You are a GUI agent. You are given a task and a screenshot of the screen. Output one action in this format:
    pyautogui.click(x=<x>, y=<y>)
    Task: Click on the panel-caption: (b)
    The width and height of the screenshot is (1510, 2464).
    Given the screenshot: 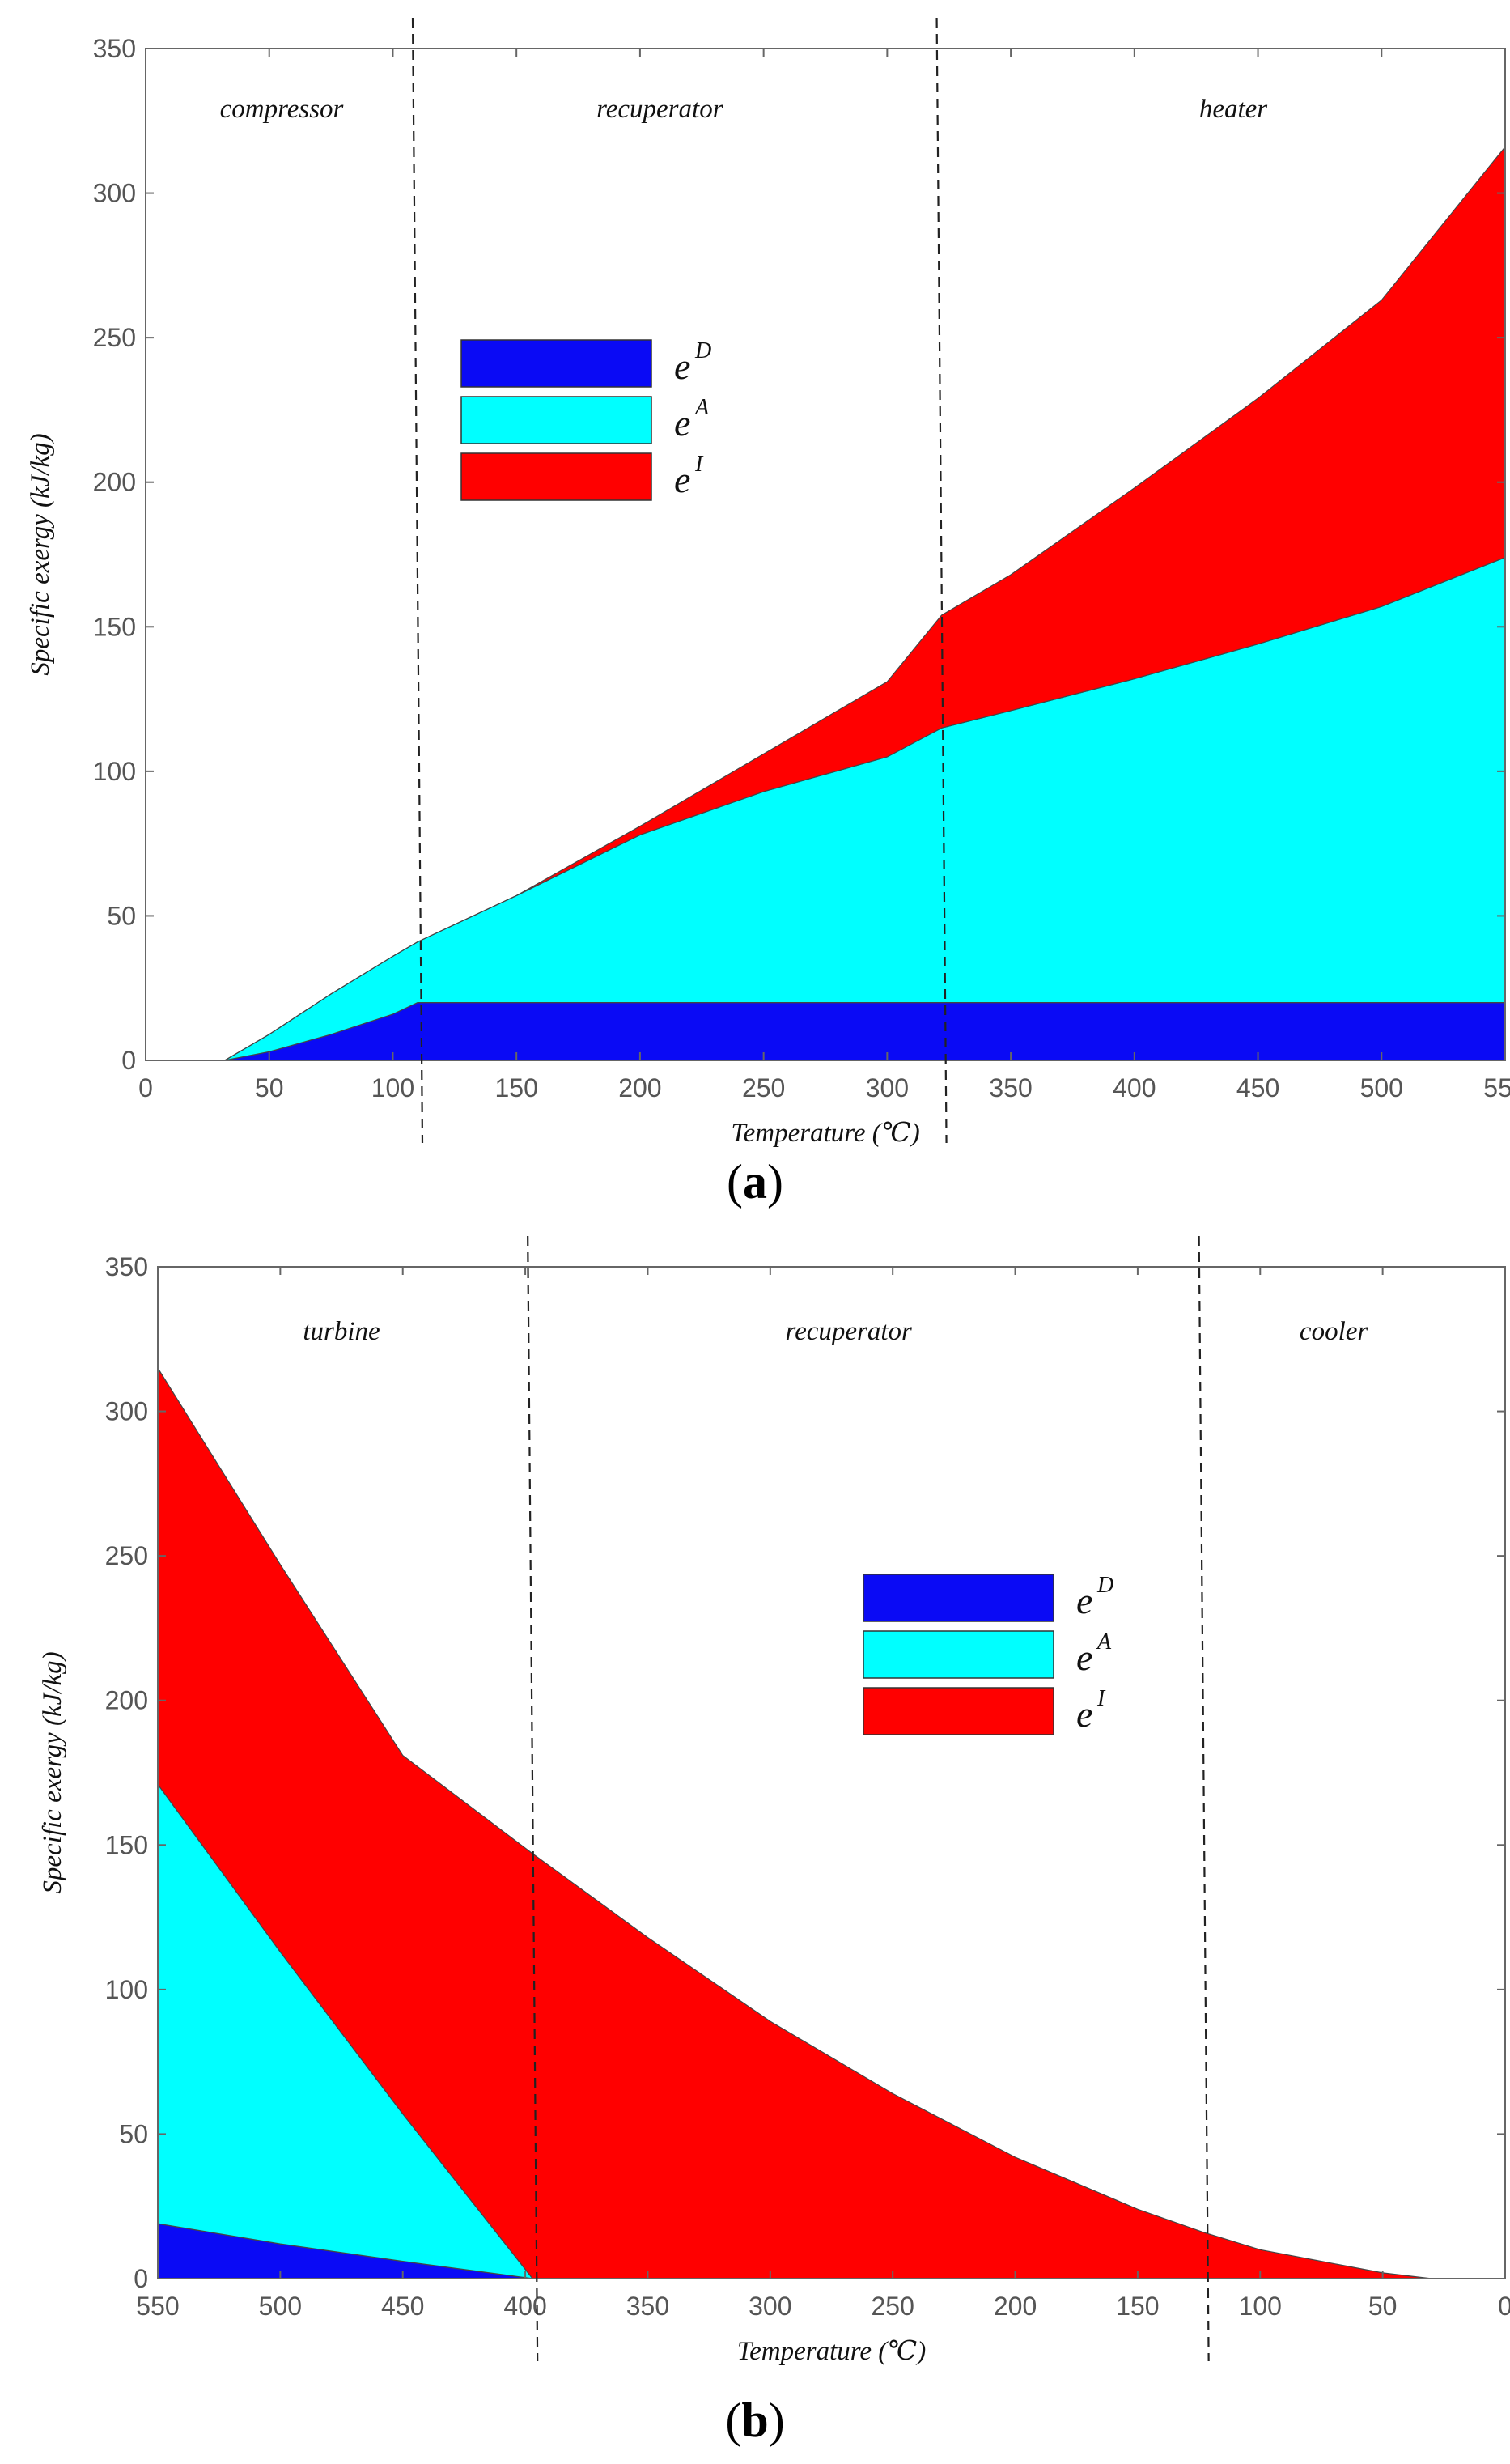 What is the action you would take?
    pyautogui.click(x=754, y=2421)
    